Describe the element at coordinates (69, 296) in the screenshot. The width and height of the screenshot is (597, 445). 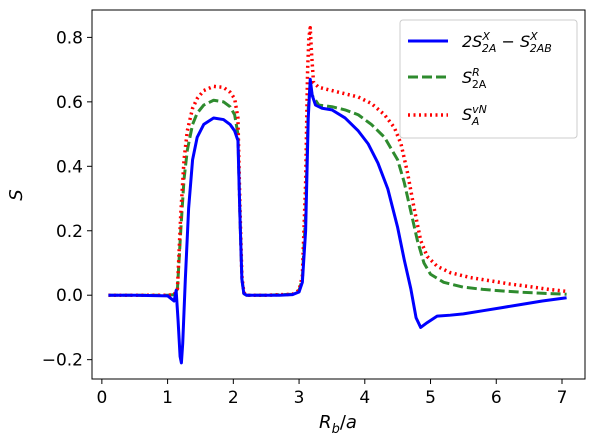
I see `y-tick-label: 0.0` at that location.